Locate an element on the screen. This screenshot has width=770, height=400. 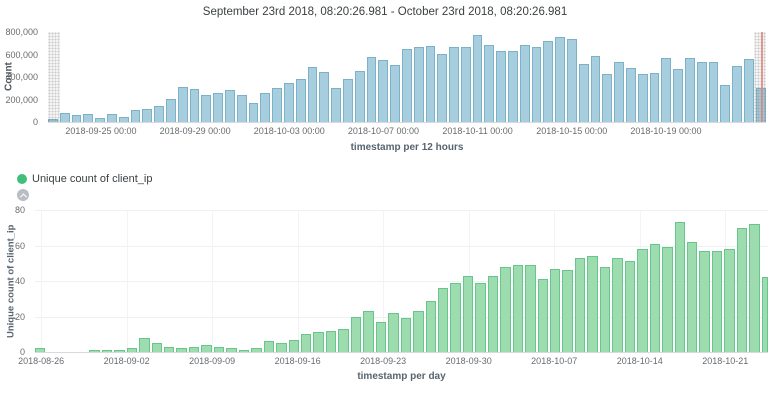
legend-collapse-button is located at coordinates (23, 195).